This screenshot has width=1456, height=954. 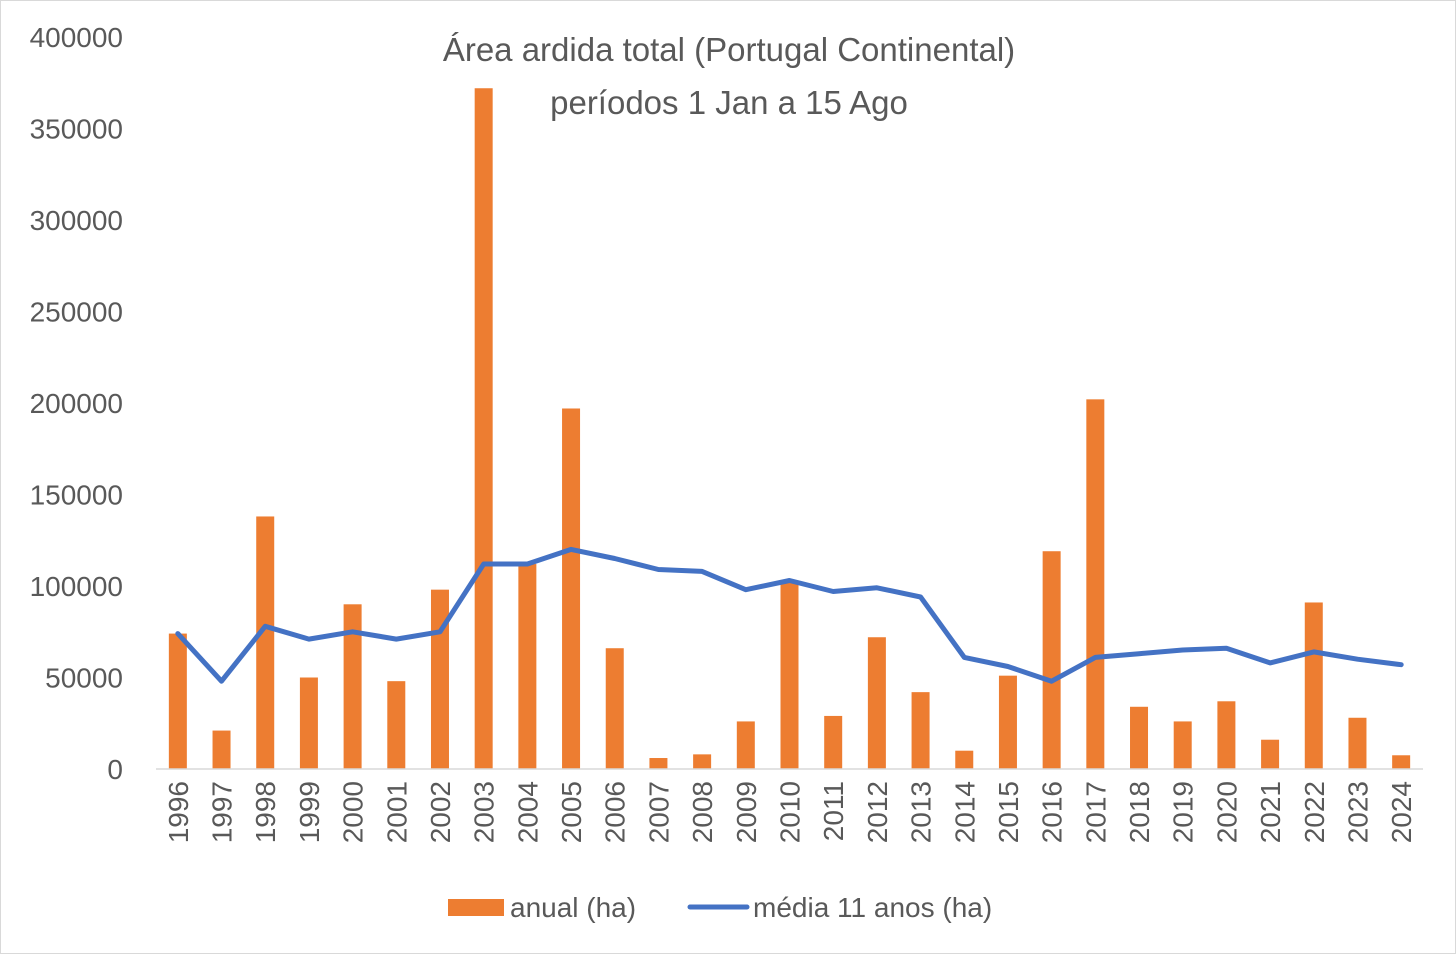 What do you see at coordinates (265, 812) in the screenshot?
I see `x-tick-label: 1998` at bounding box center [265, 812].